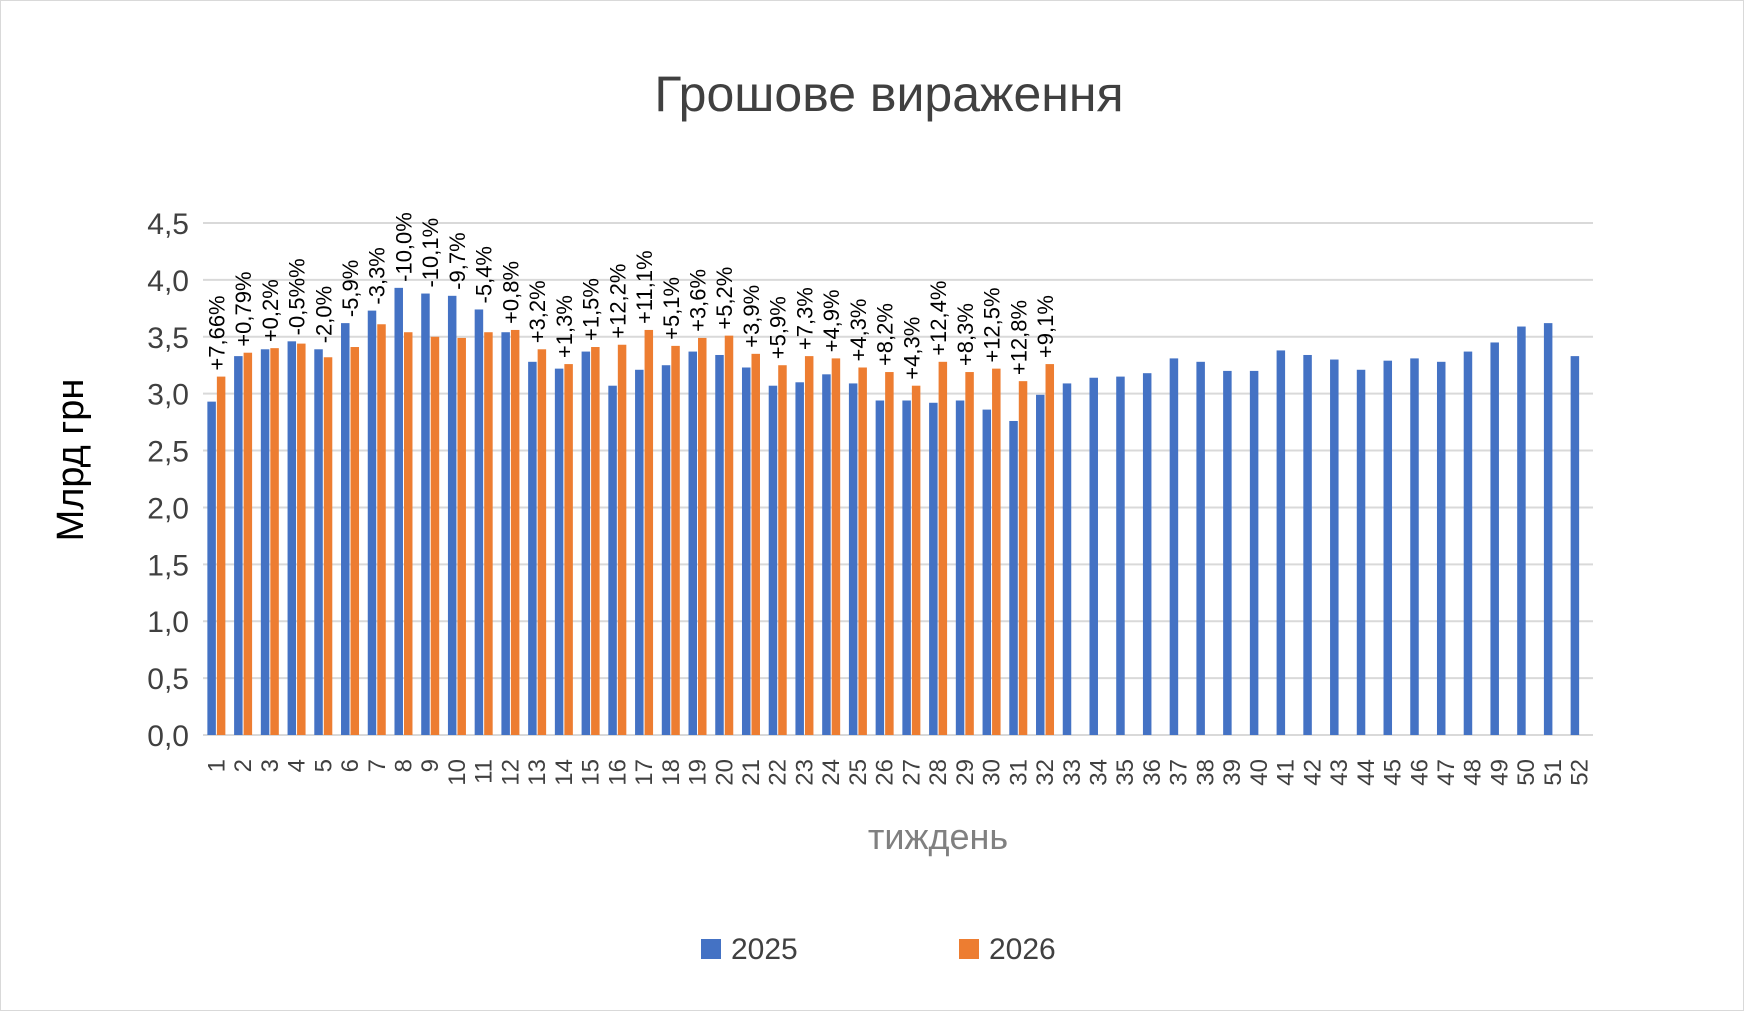 The width and height of the screenshot is (1744, 1012). Describe the element at coordinates (1286, 772) in the screenshot. I see `x-tick-label: 41` at that location.